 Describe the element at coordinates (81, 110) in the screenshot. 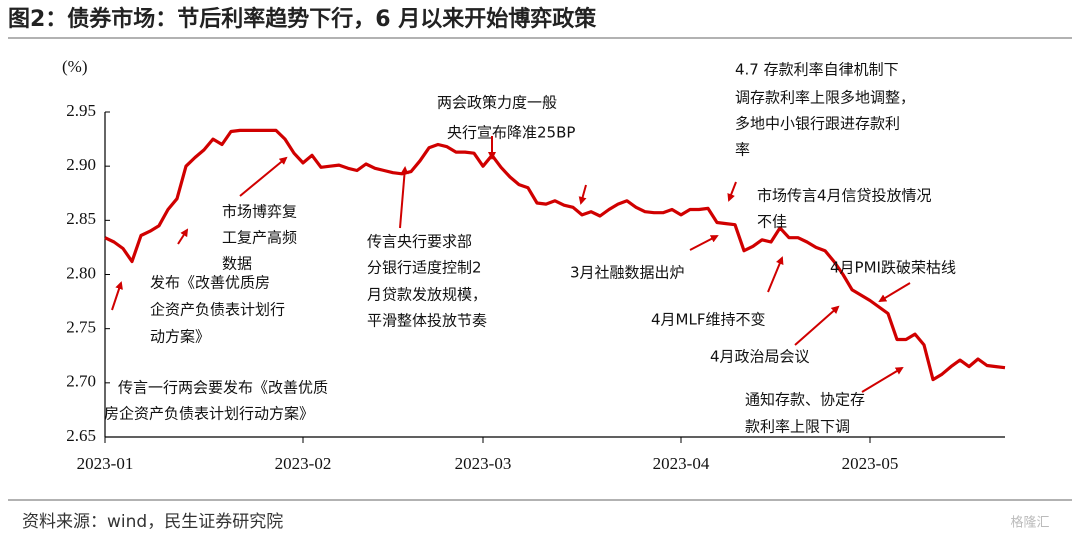

I see `y-tick-label: 2.95` at that location.